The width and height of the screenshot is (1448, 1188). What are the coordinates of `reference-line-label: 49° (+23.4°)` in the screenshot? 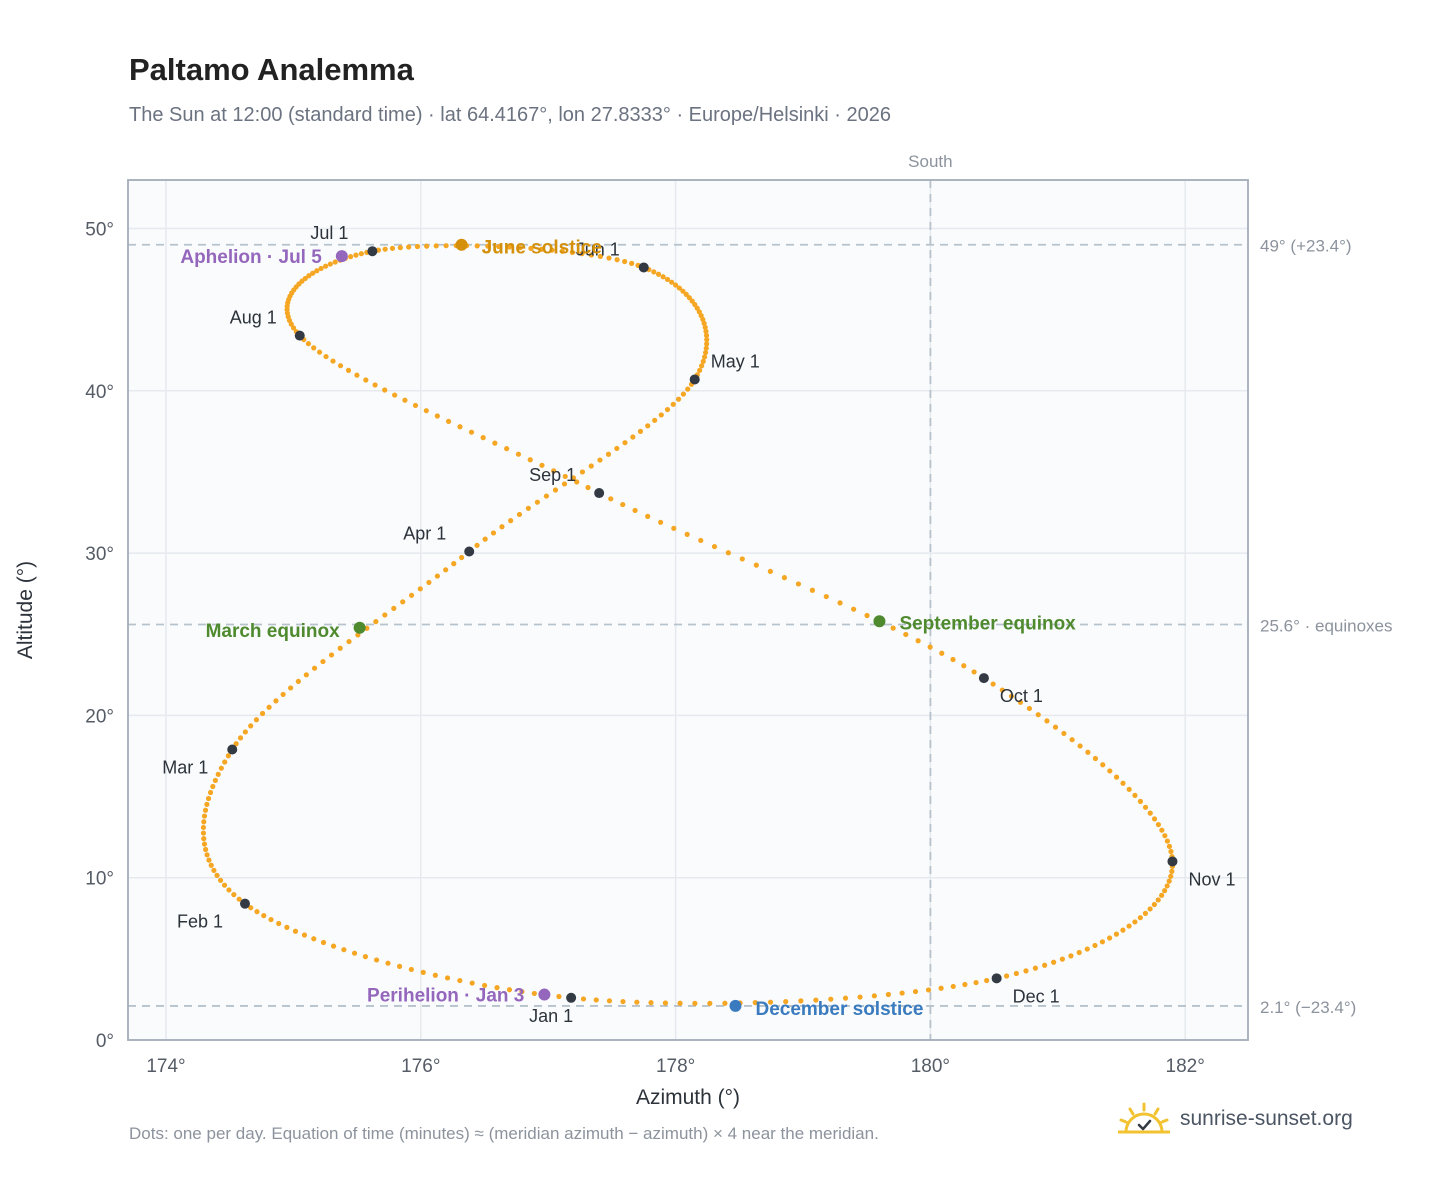 It's located at (1306, 246).